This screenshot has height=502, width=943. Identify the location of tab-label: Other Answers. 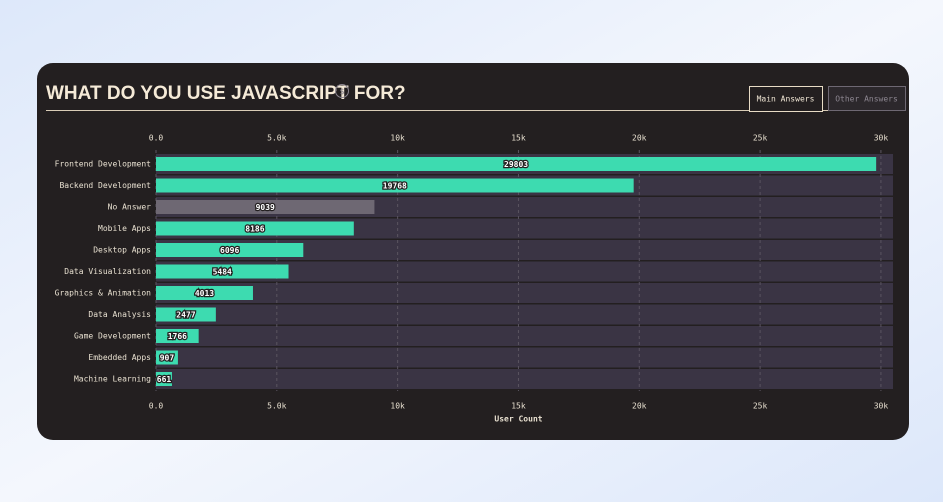
(866, 99).